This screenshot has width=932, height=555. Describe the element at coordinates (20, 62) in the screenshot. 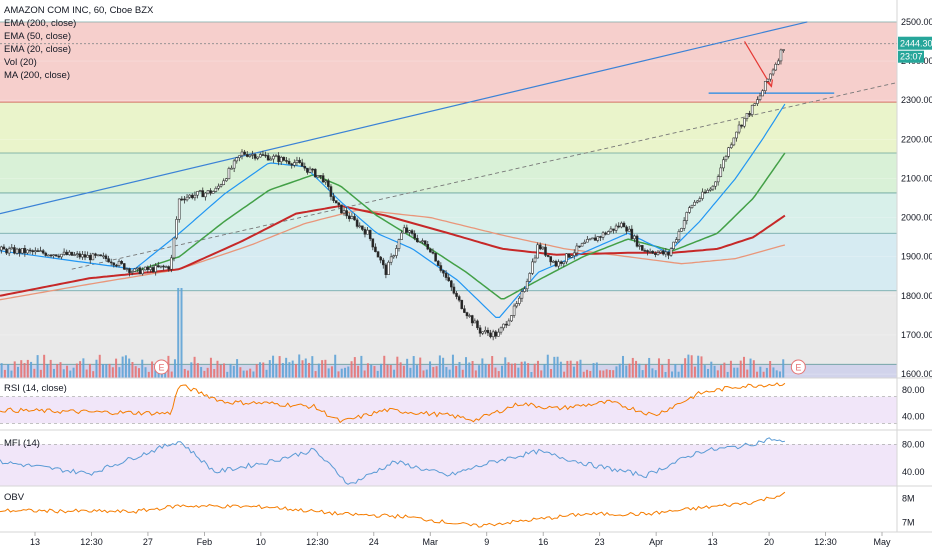

I see `legend-vol: Vol (20)` at that location.